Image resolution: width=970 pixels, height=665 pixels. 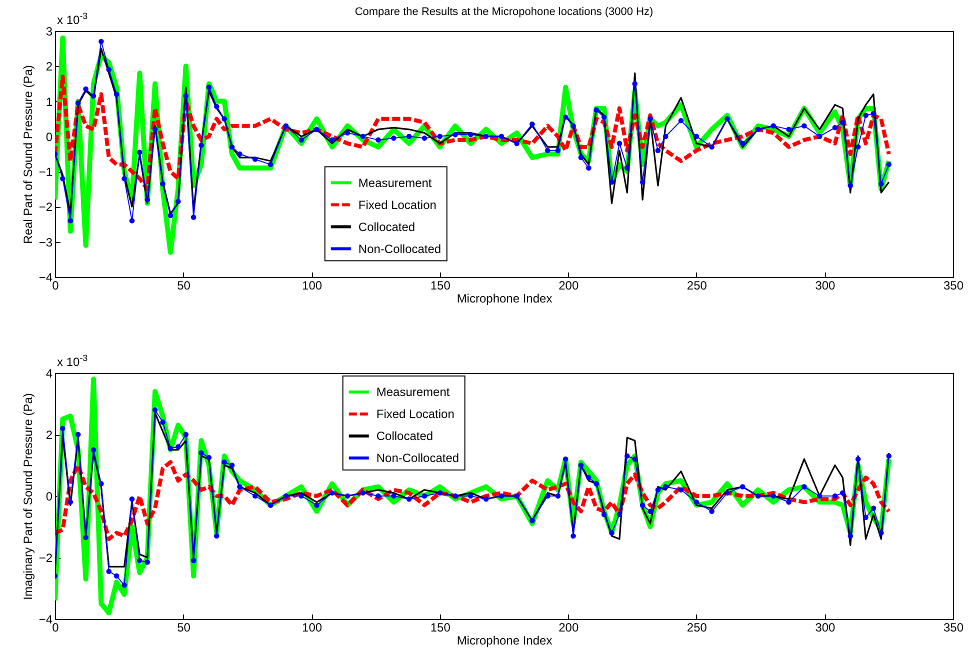 I want to click on y-axis-title: Imaginary Part of Sound Pressure (Pa), so click(x=27, y=496).